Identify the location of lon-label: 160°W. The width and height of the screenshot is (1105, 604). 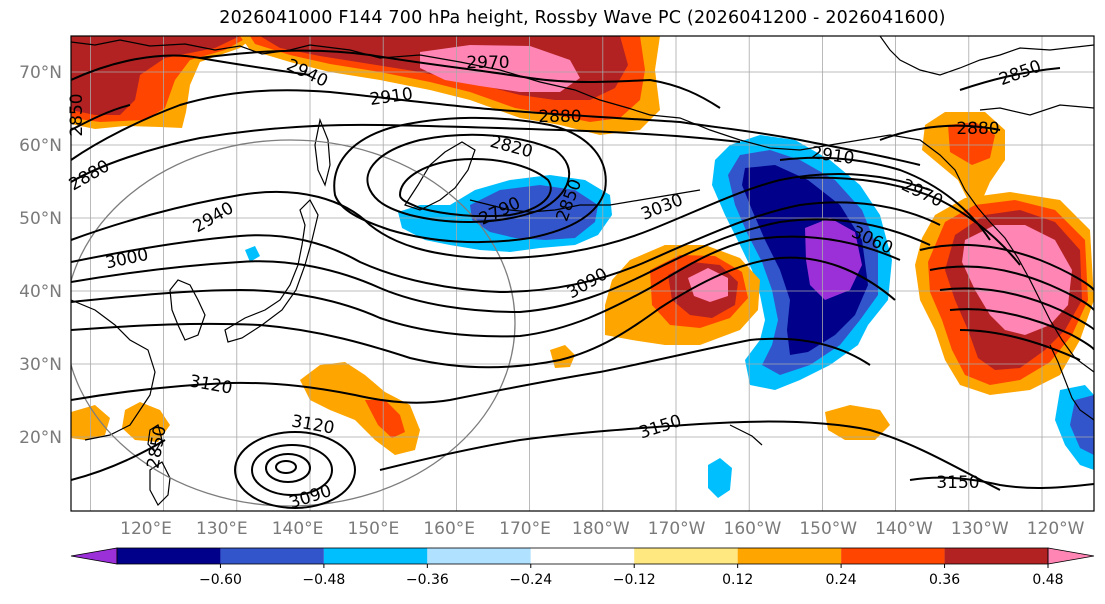
(753, 529).